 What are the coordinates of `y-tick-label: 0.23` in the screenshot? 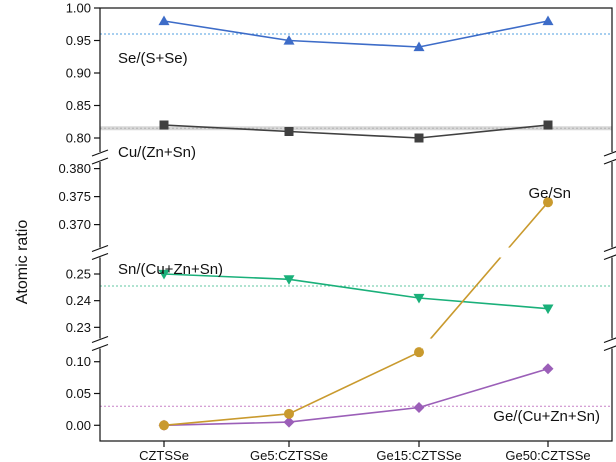 It's located at (78, 327).